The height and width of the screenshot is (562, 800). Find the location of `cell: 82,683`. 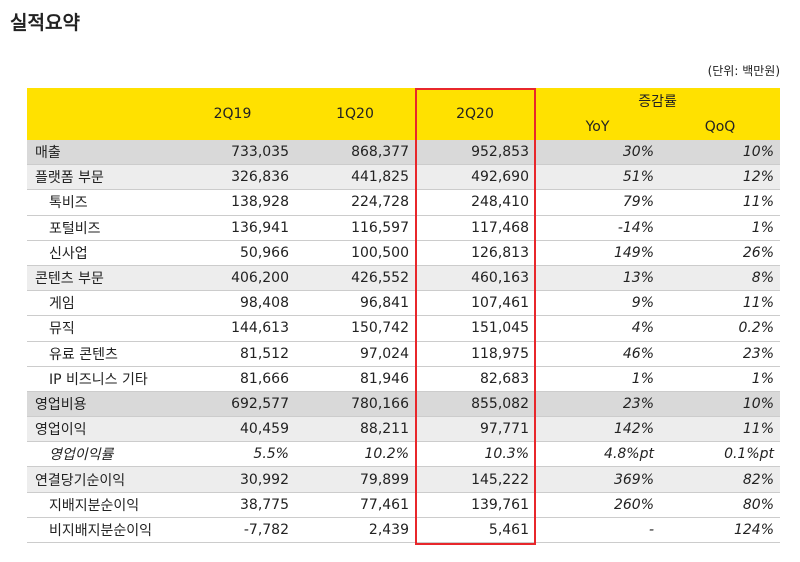

cell: 82,683 is located at coordinates (475, 379).